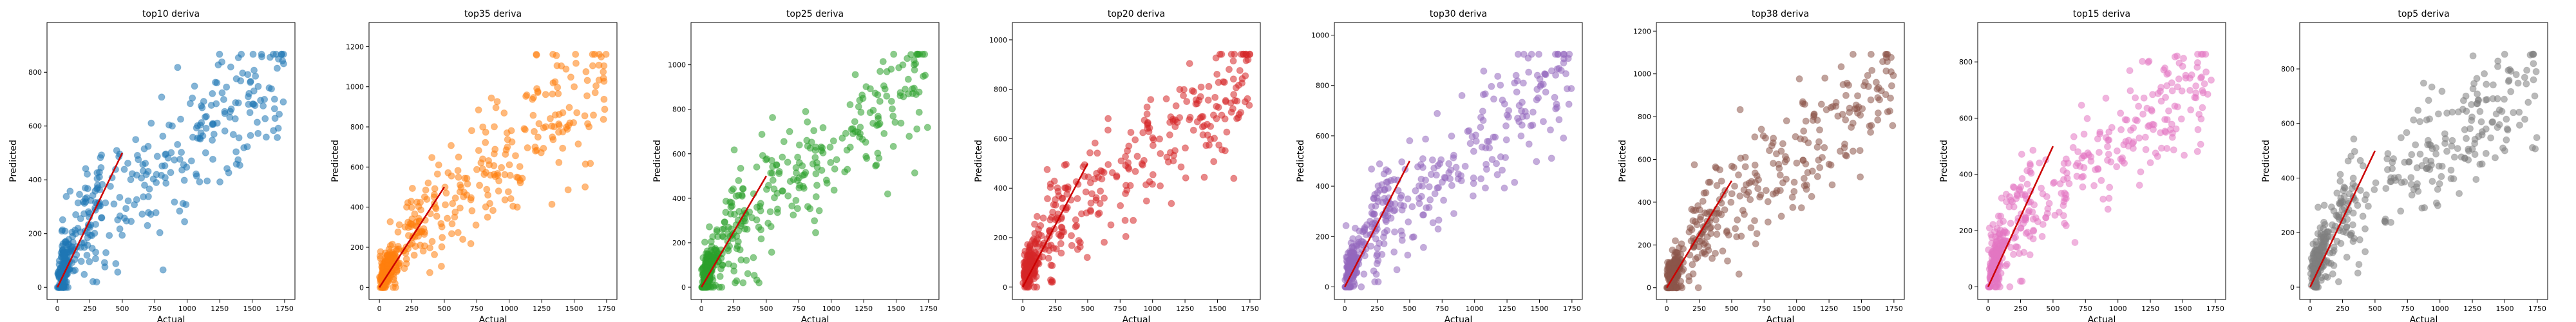 The width and height of the screenshot is (2576, 322). What do you see at coordinates (1797, 309) in the screenshot?
I see `x-tick-label: 1000` at bounding box center [1797, 309].